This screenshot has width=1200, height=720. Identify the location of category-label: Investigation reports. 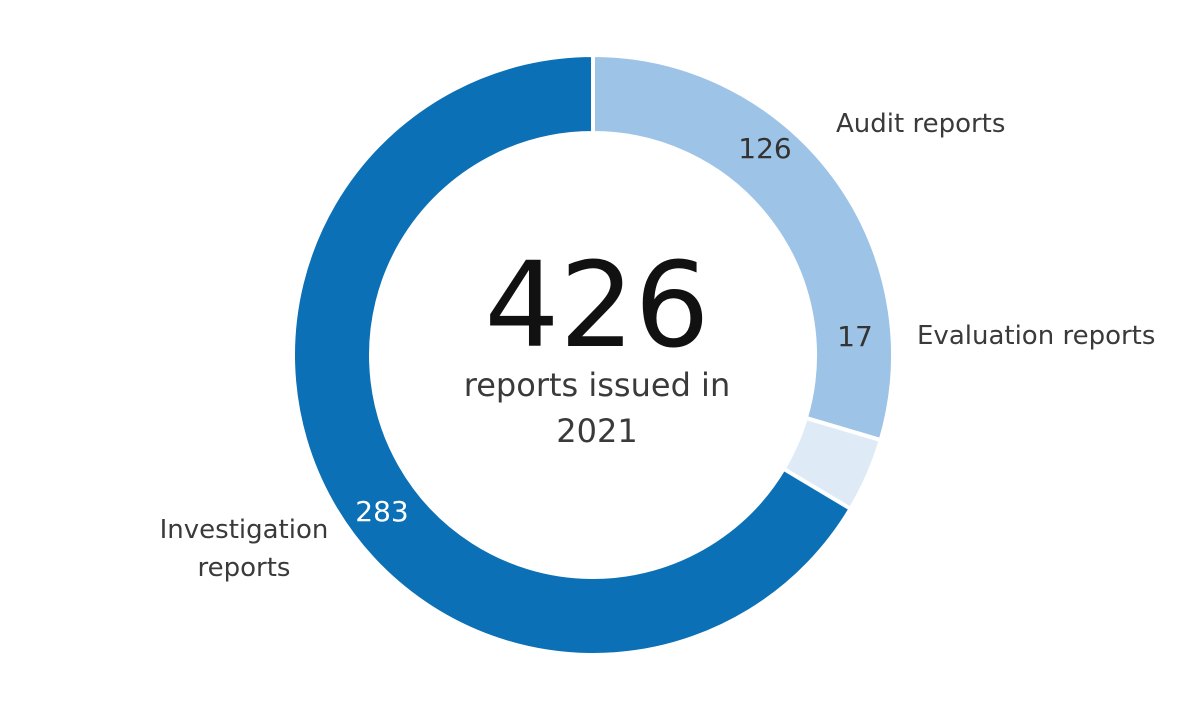
(244, 549).